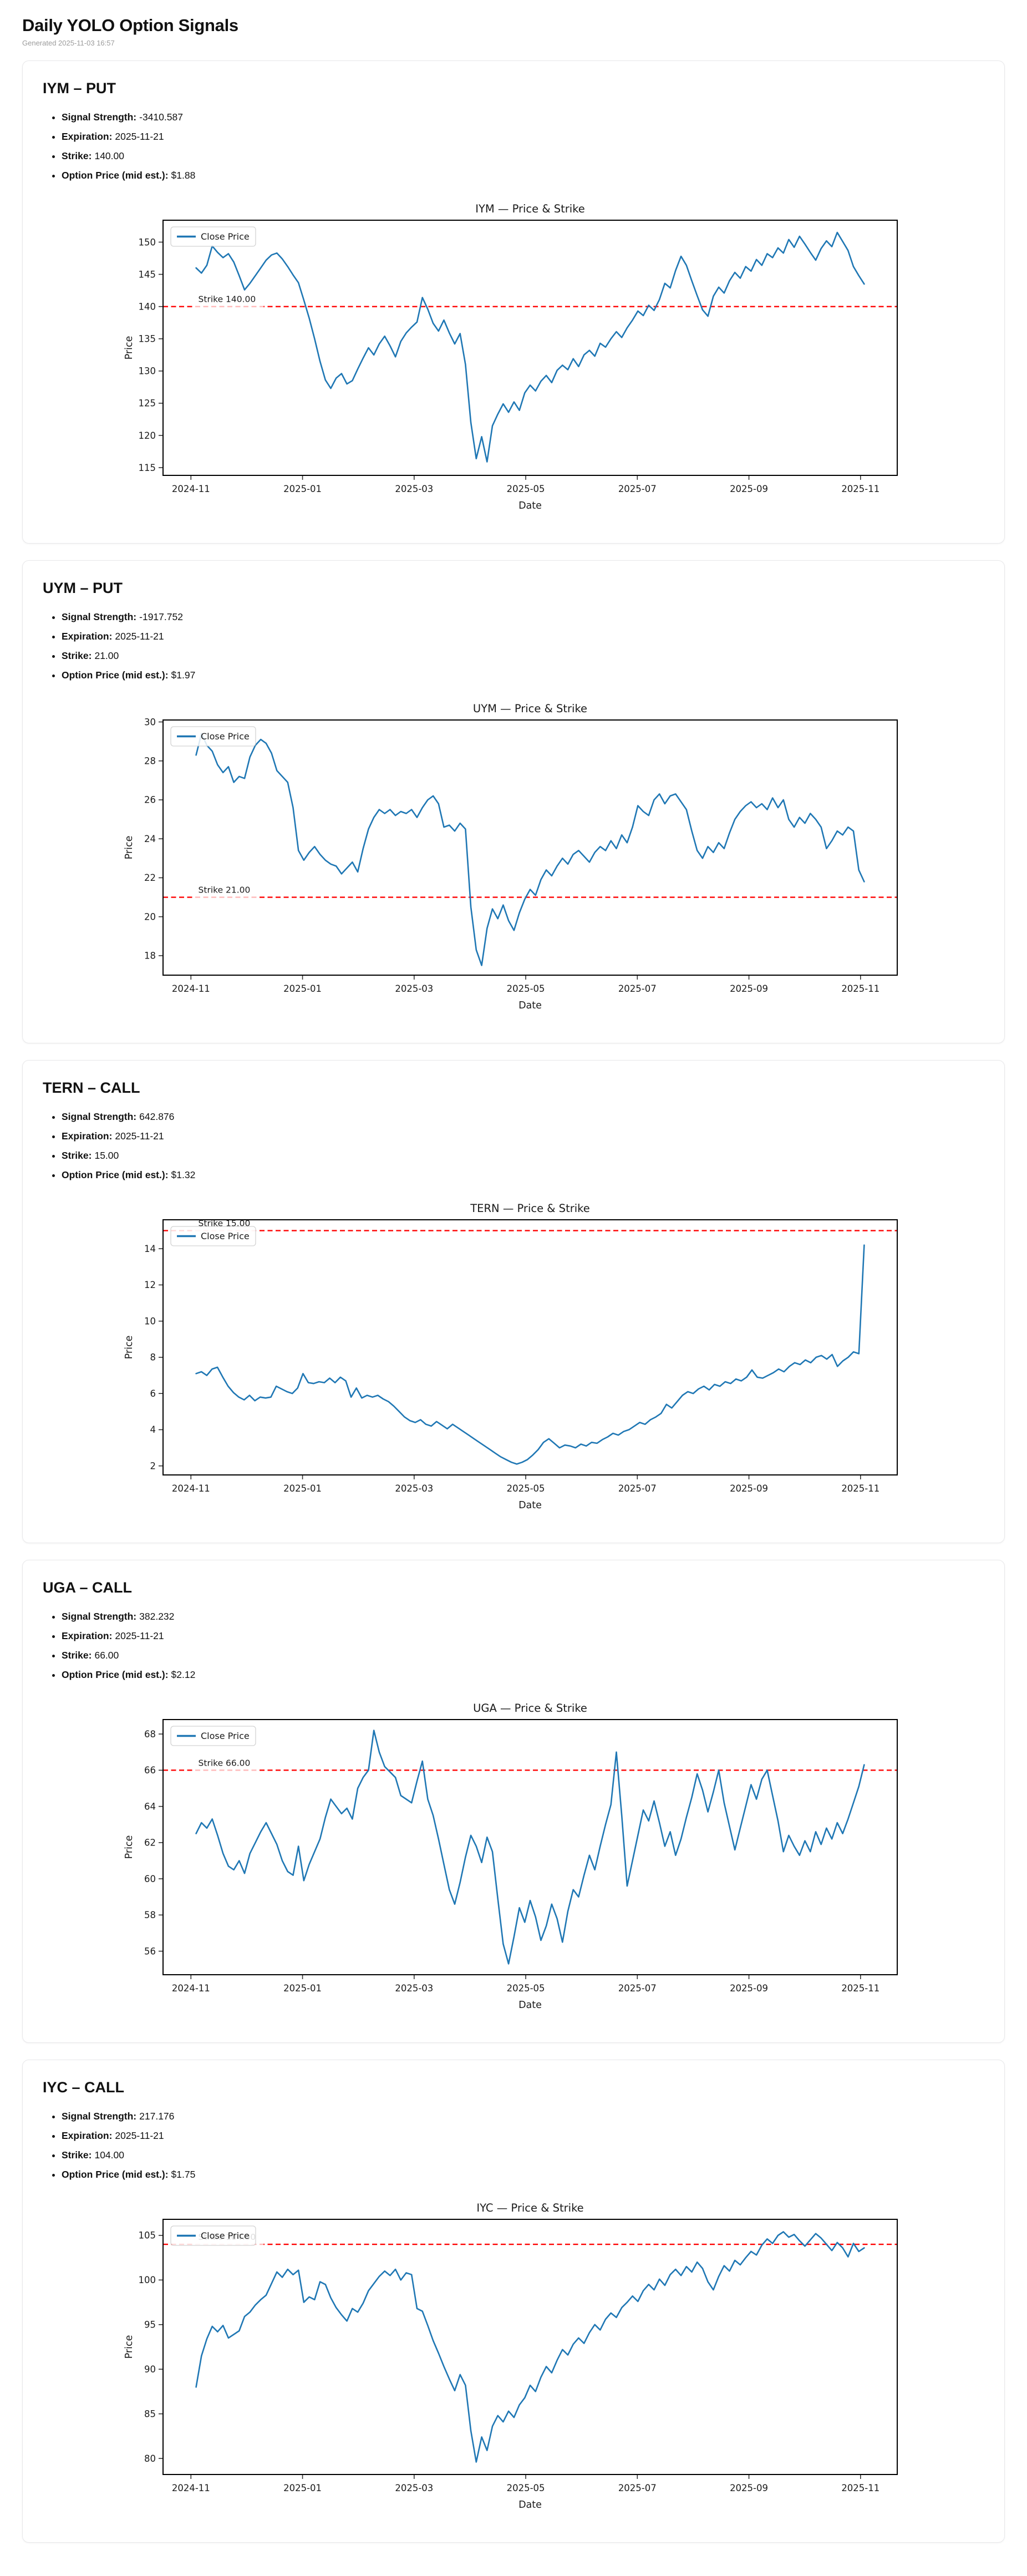  I want to click on signal-bullet: Option Price (mid est.):$2.12, so click(523, 1675).